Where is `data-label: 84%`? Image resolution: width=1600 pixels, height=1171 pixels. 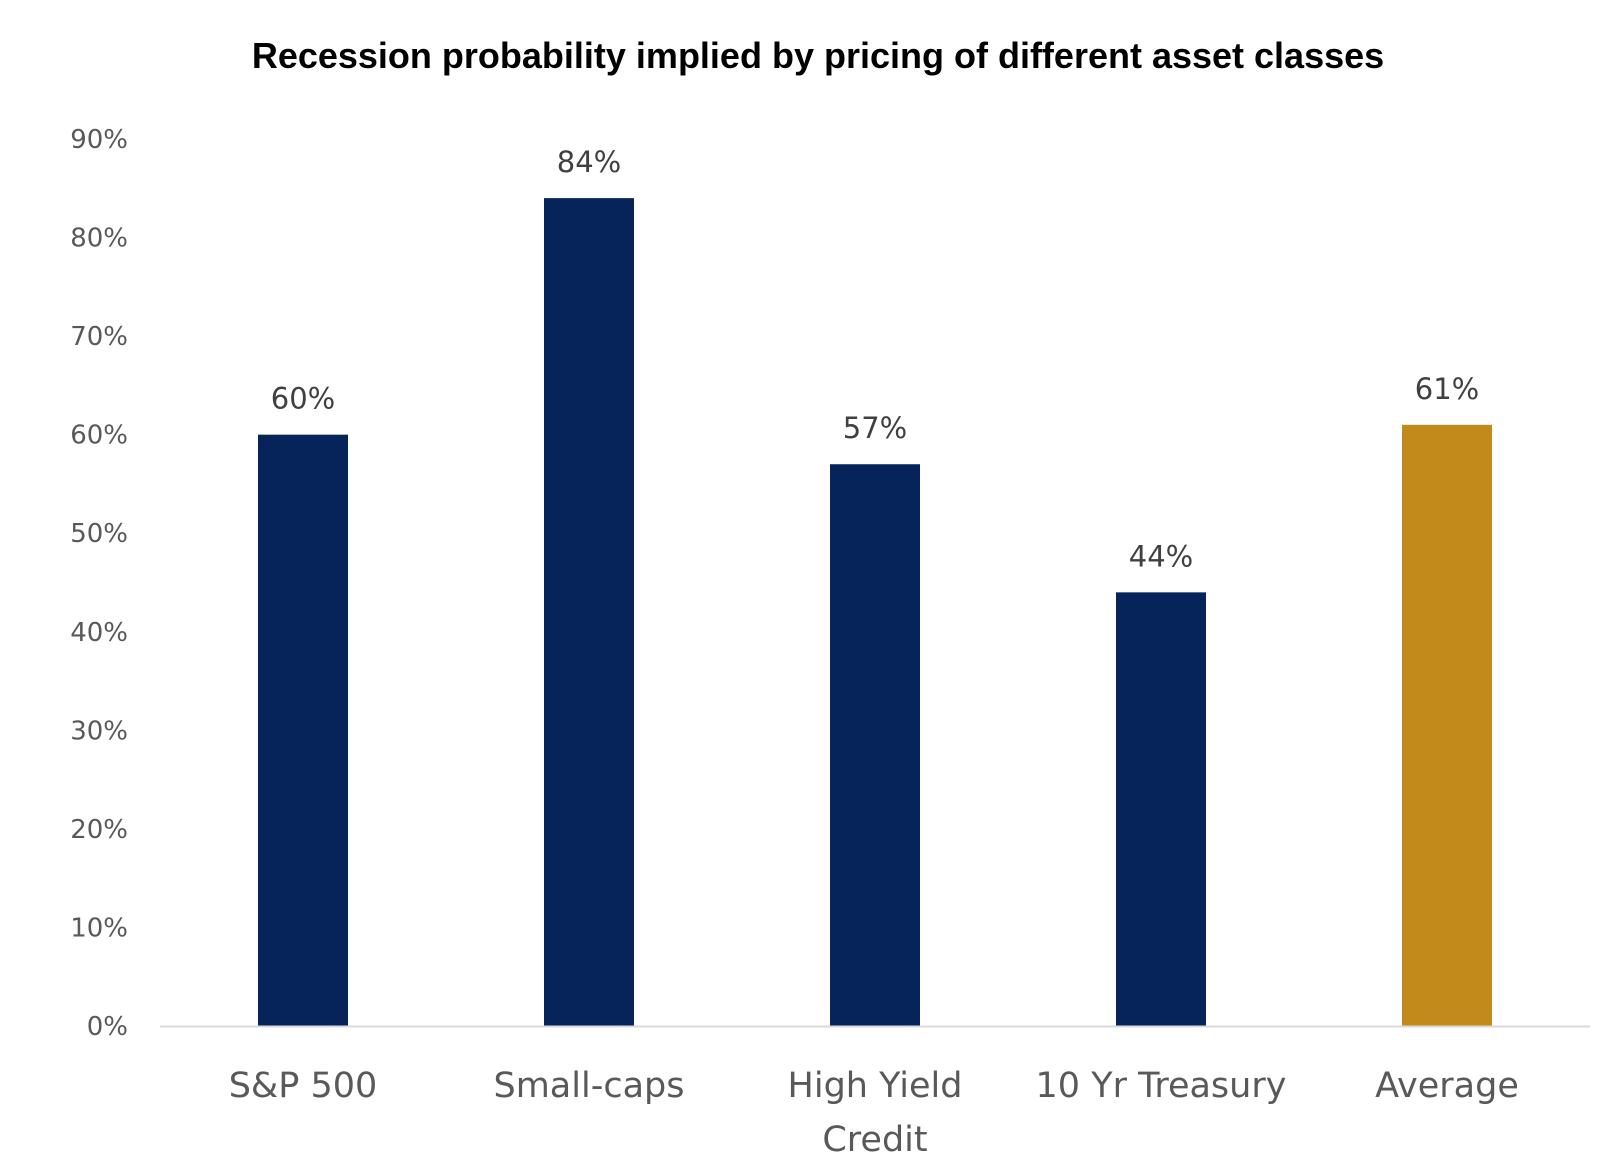 data-label: 84% is located at coordinates (589, 162).